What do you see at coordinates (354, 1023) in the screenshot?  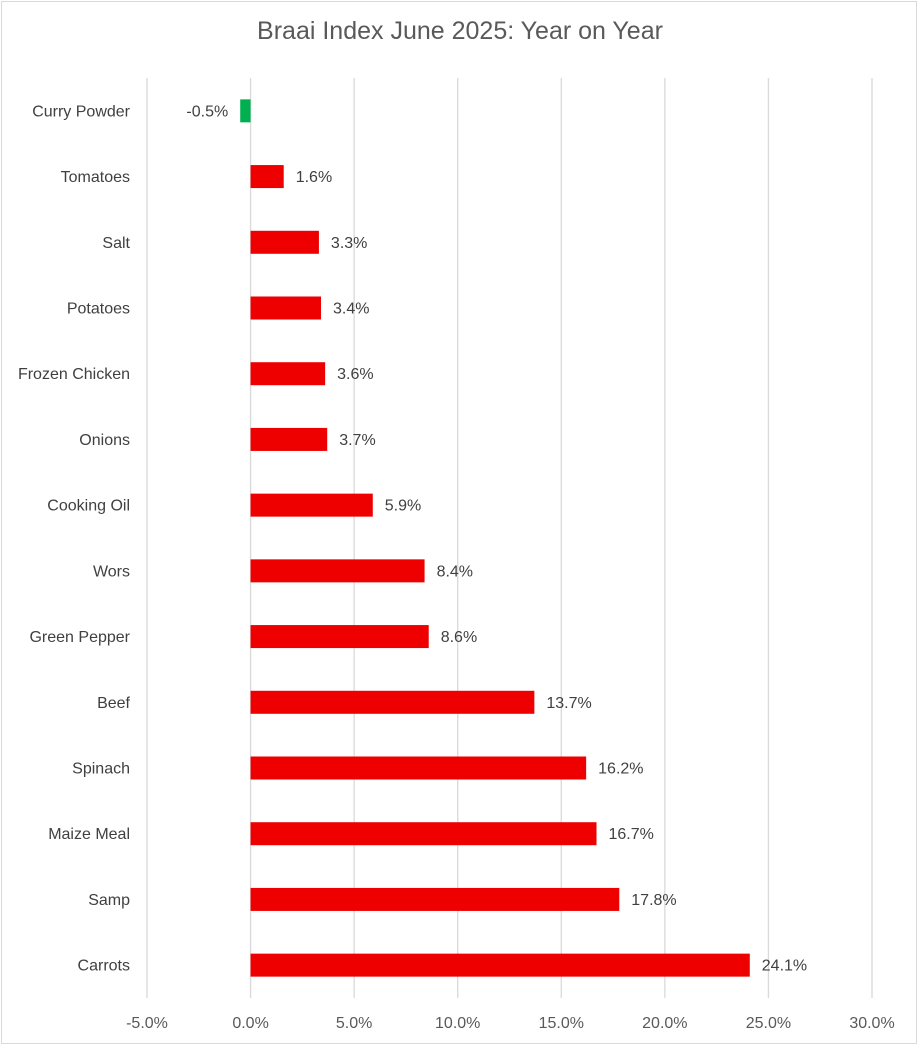 I see `x-tick-label: 5.0%` at bounding box center [354, 1023].